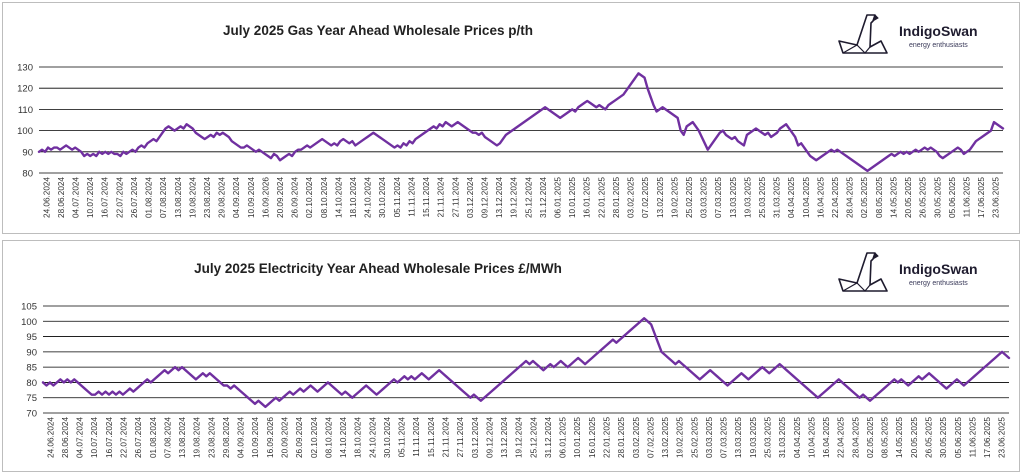 This screenshot has height=474, width=1024. I want to click on electricity-x-tick-label: 09.12.2024, so click(489, 437).